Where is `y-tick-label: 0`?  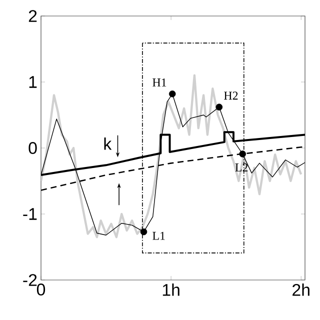 y-tick-label: 0 is located at coordinates (32, 148).